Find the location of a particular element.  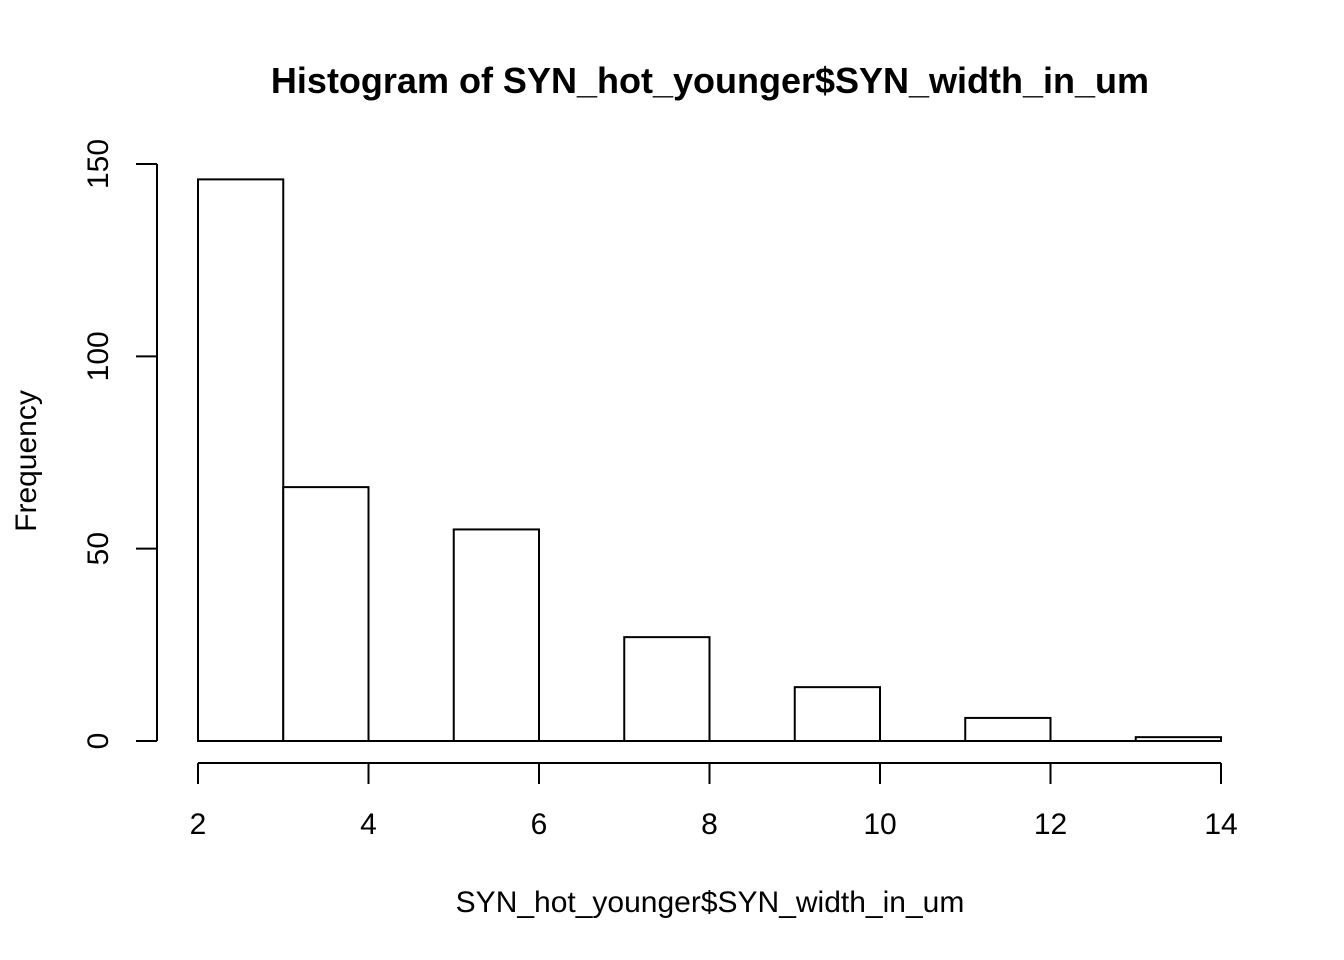

y-tick-label: 0 is located at coordinates (98, 741).